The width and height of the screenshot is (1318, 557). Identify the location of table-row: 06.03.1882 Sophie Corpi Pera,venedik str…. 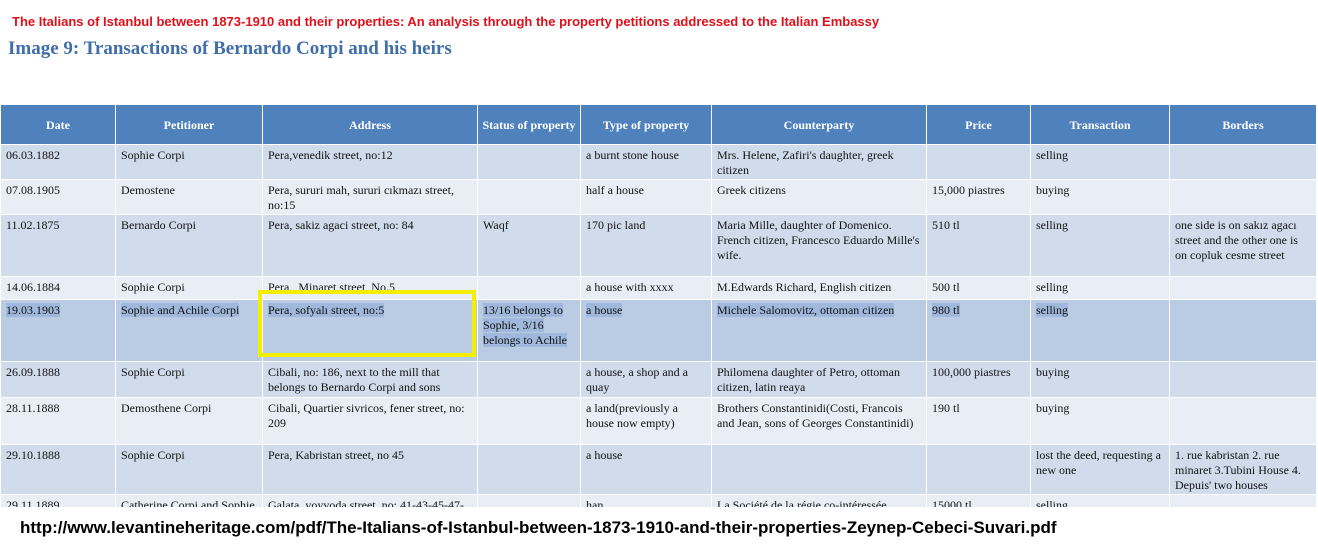
(658, 162).